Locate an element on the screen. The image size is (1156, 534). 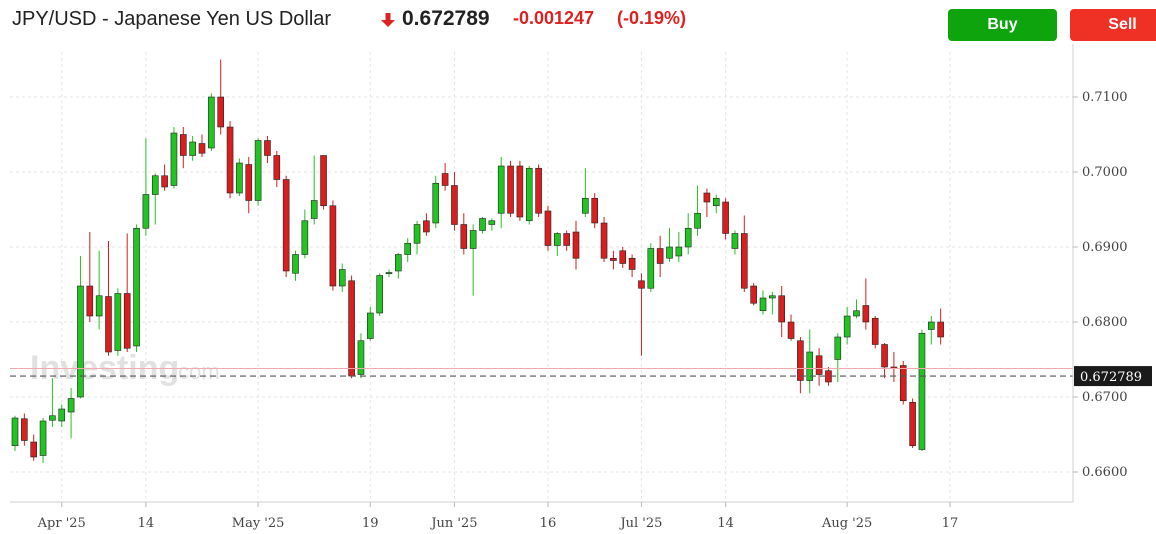
x-tick-label: Apr '25 is located at coordinates (61, 523).